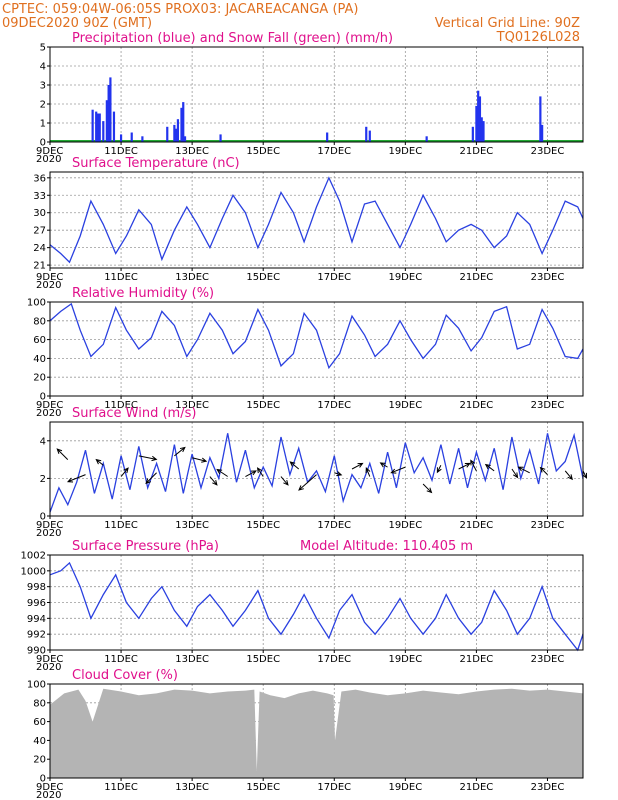 This screenshot has height=800, width=618. What do you see at coordinates (39, 178) in the screenshot?
I see `y-tick-label: 36` at bounding box center [39, 178].